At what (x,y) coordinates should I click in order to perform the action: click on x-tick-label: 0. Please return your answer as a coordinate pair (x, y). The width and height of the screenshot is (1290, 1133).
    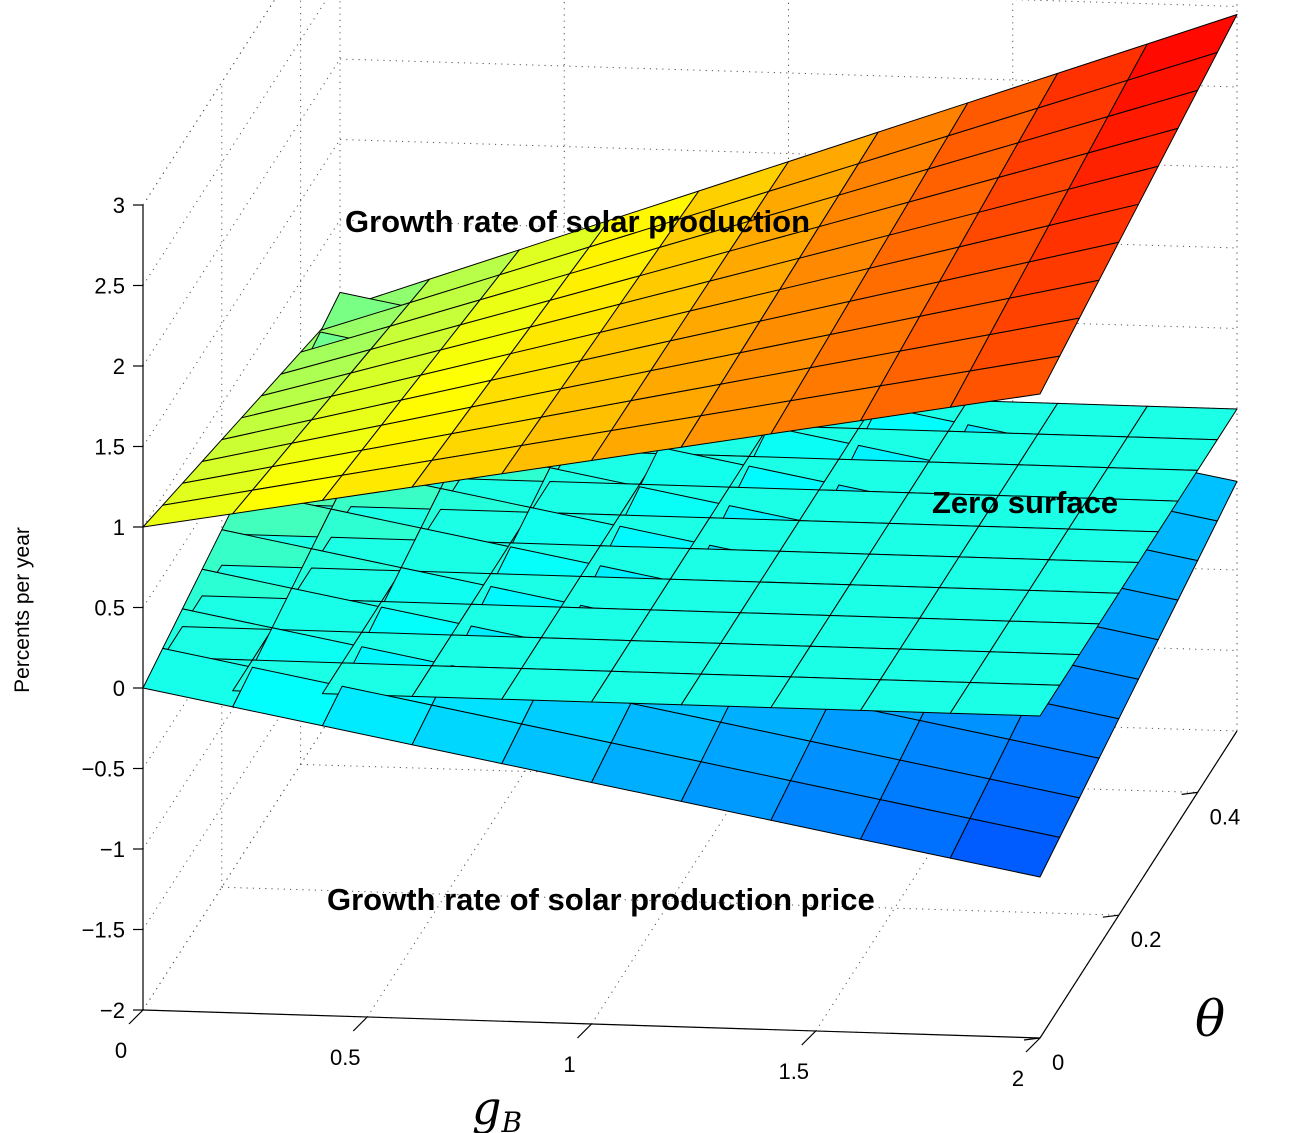
    Looking at the image, I should click on (121, 1050).